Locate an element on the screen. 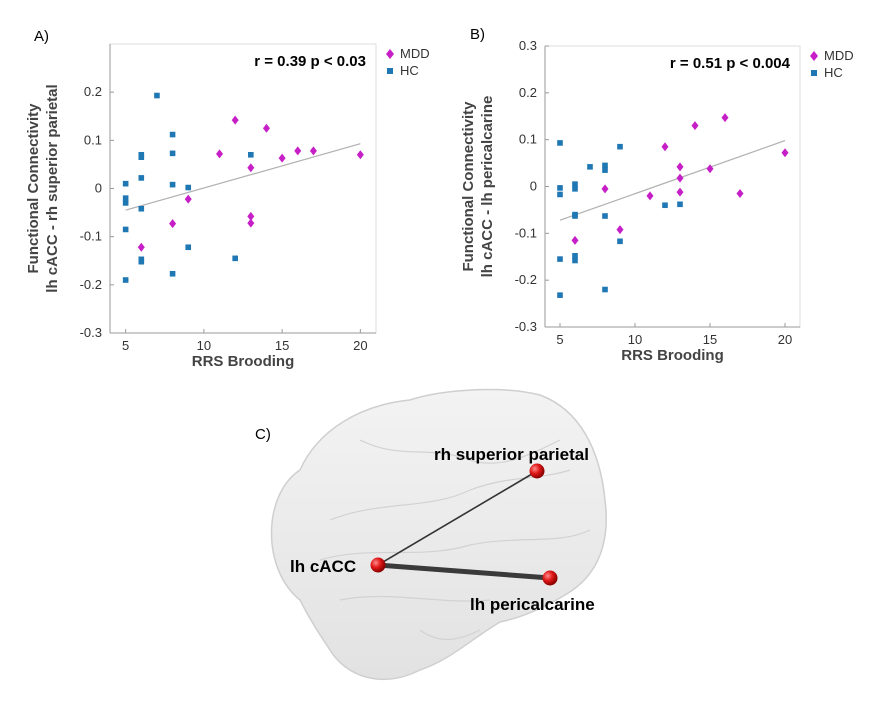 The width and height of the screenshot is (892, 717). chart-b-y-axis-title: lh cACC - lh pericalcarine is located at coordinates (487, 187).